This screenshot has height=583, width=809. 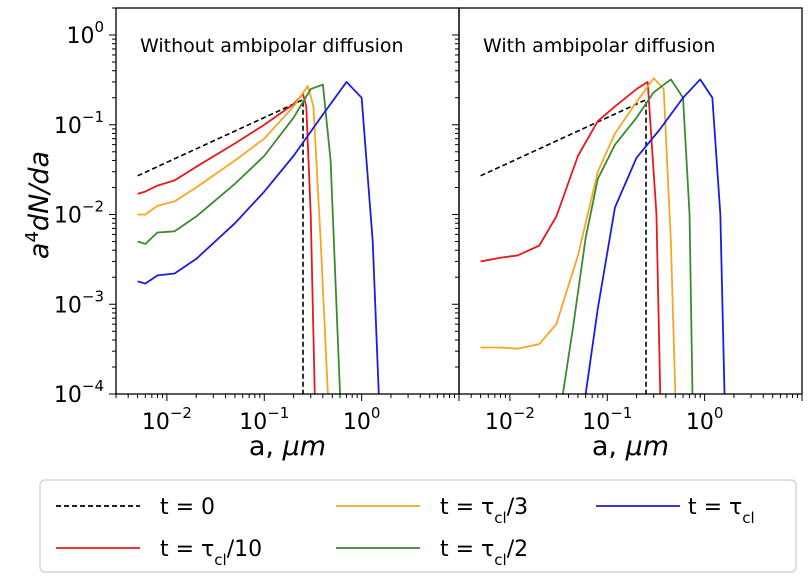 I want to click on y-tick-label: 10⁻², so click(x=79, y=213).